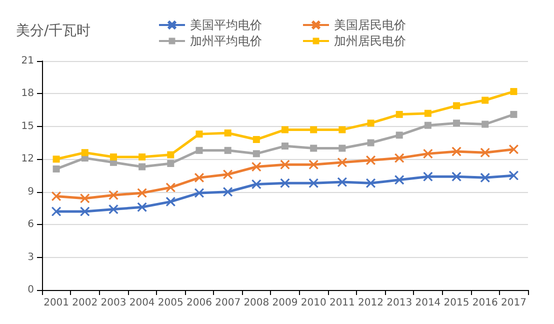 This screenshot has width=554, height=324. Describe the element at coordinates (428, 303) in the screenshot. I see `x-tick-label: 2014` at that location.